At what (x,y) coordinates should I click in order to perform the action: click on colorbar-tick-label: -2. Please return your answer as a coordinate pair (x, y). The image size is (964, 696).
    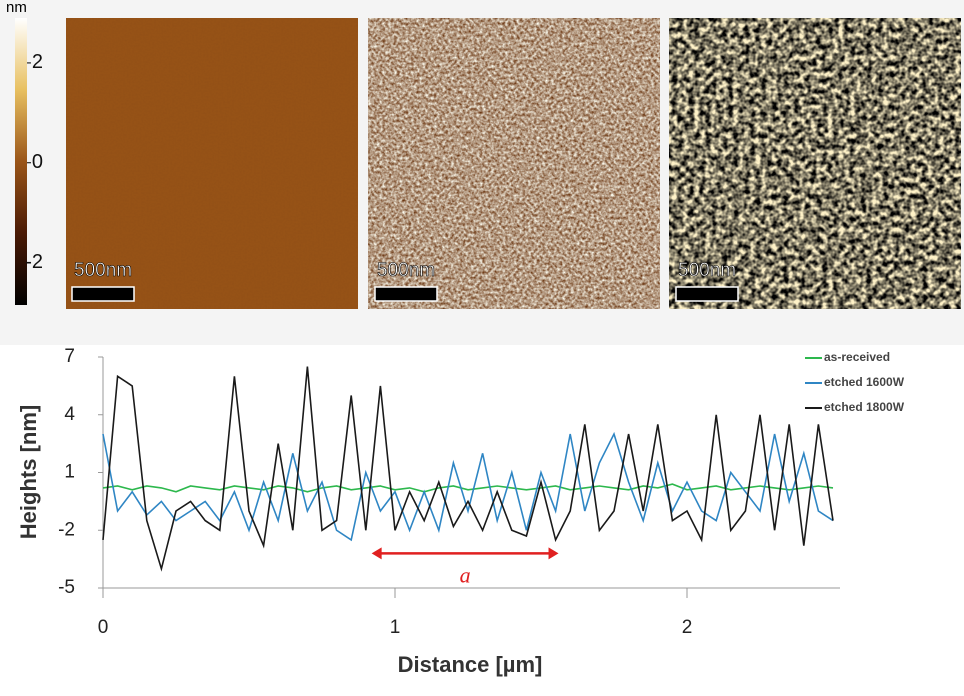
    Looking at the image, I should click on (34, 262).